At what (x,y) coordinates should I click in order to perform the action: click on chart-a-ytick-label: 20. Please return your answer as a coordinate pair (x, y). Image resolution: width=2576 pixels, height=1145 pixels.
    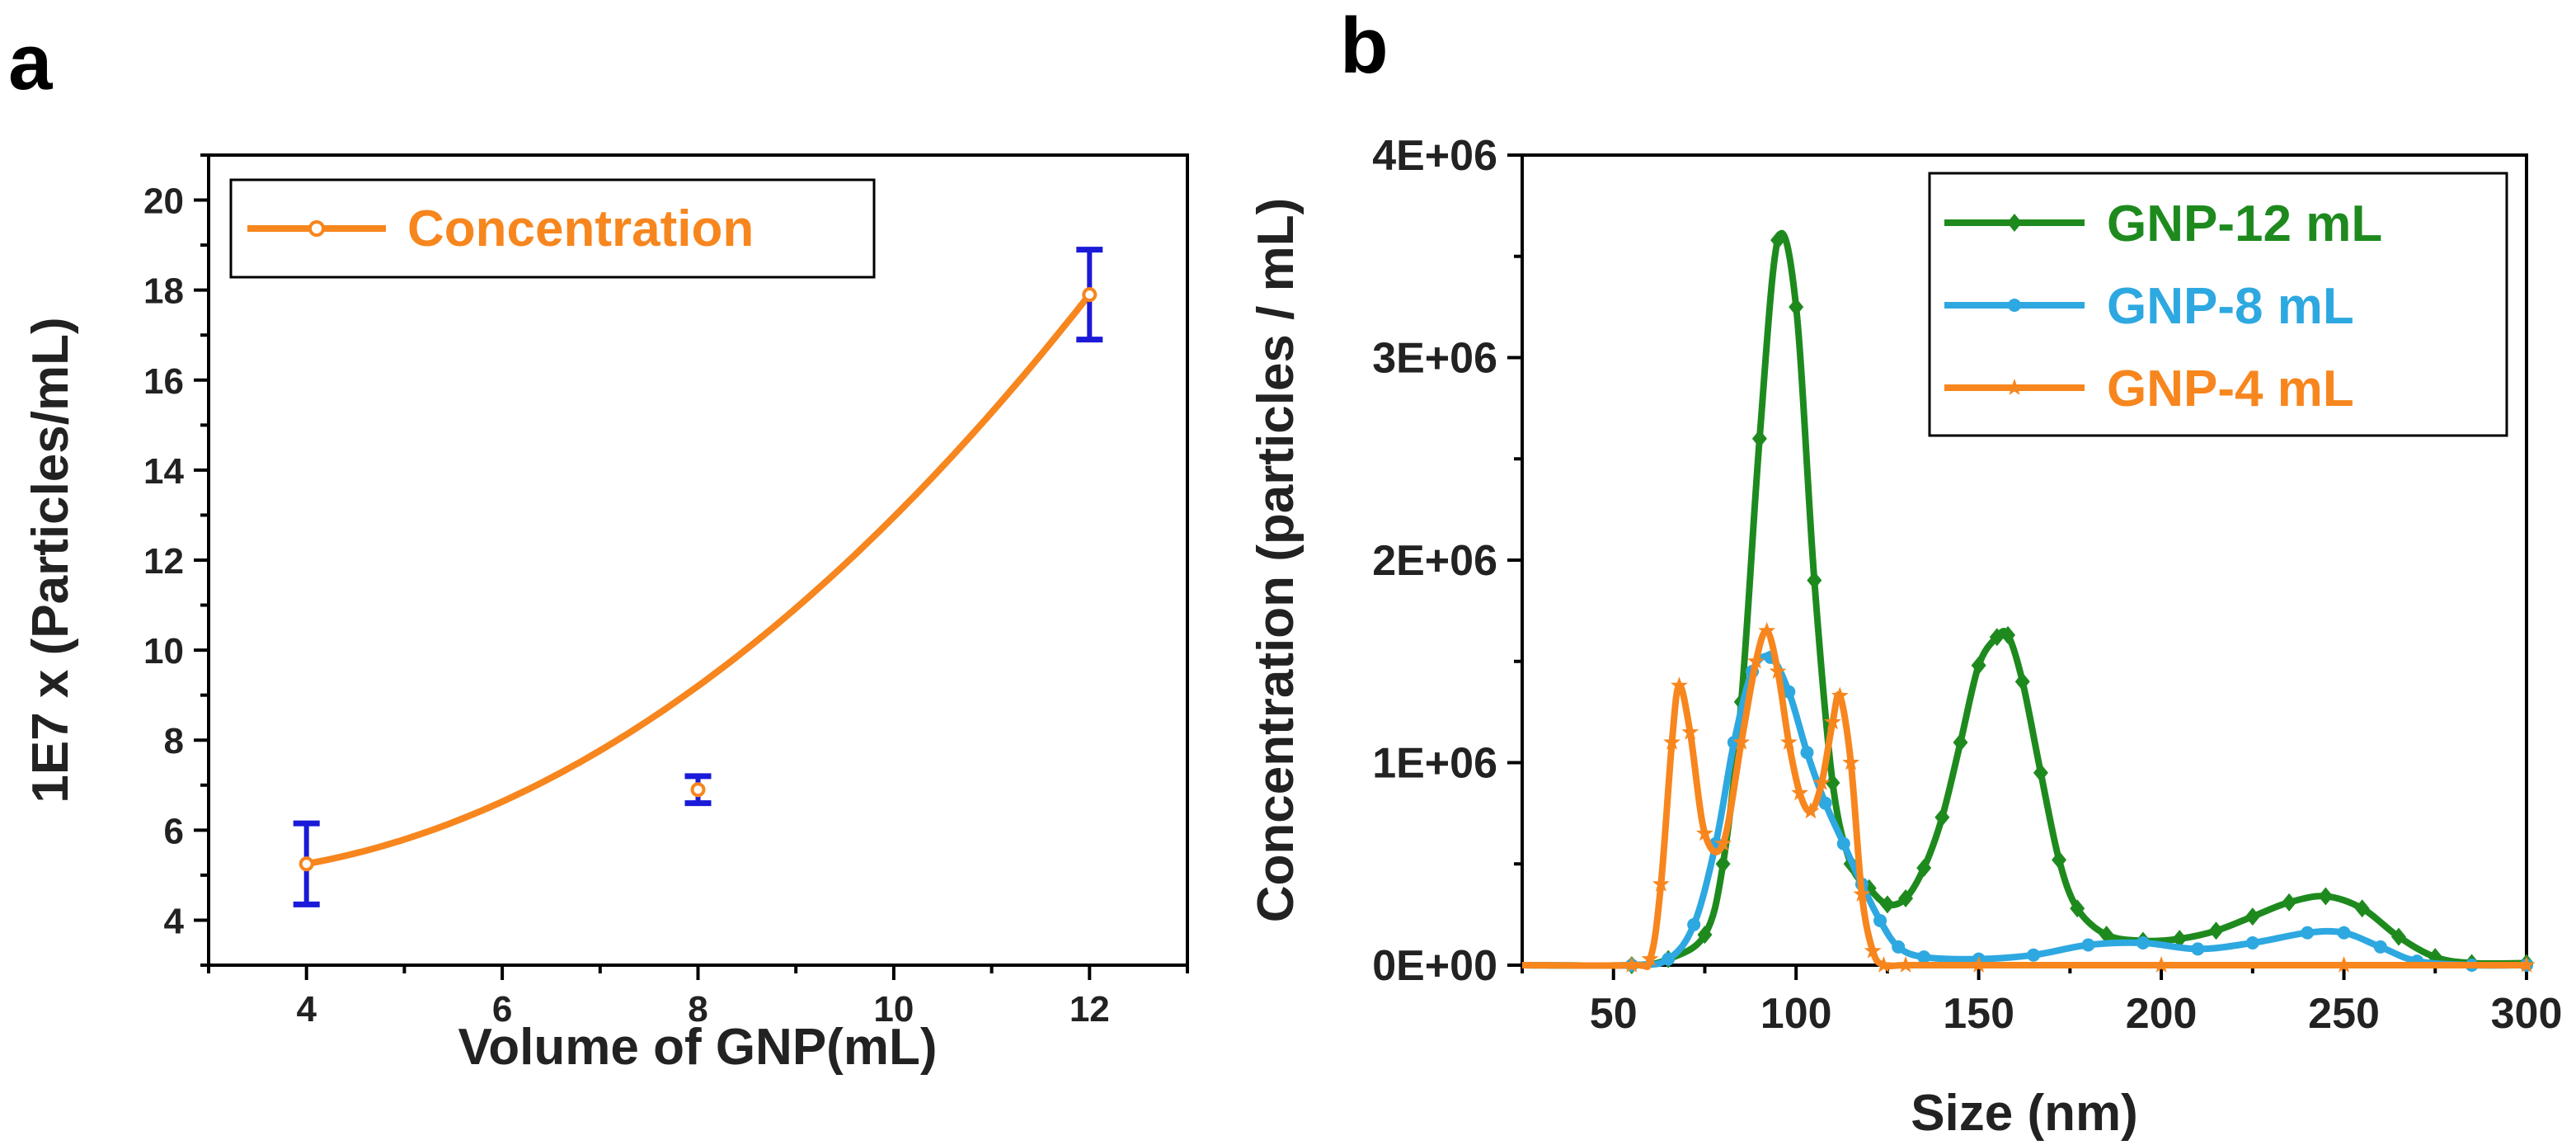
    Looking at the image, I should click on (163, 201).